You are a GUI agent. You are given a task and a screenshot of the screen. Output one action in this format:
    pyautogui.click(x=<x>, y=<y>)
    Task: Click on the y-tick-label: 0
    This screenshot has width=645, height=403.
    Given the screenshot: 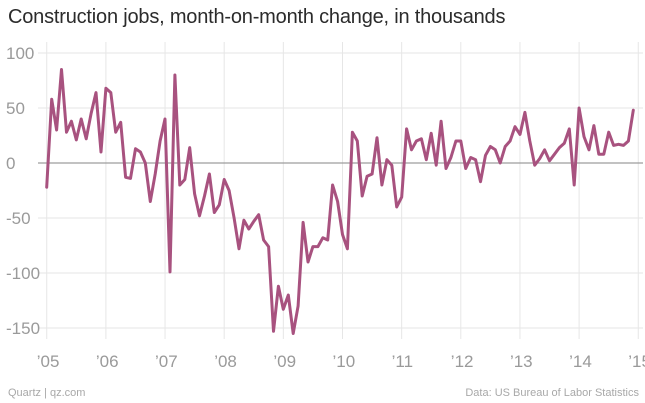 What is the action you would take?
    pyautogui.click(x=10, y=163)
    